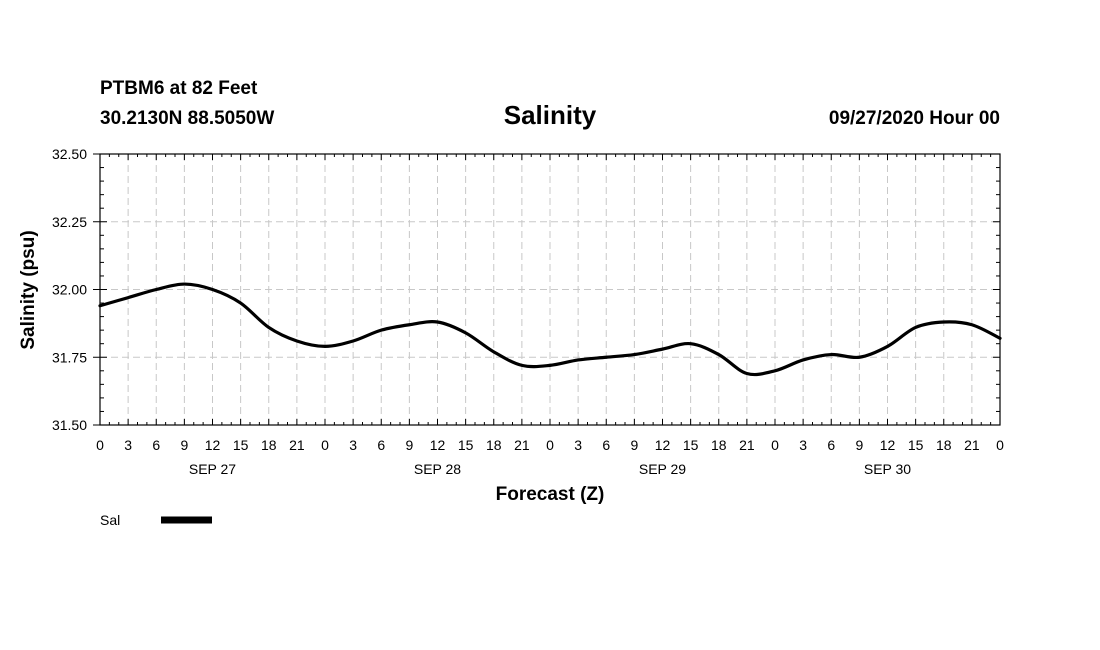 This screenshot has width=1100, height=650. Describe the element at coordinates (550, 469) in the screenshot. I see `date-labels: SEP 27 SEP 28 SEP 29 SEP 30` at that location.